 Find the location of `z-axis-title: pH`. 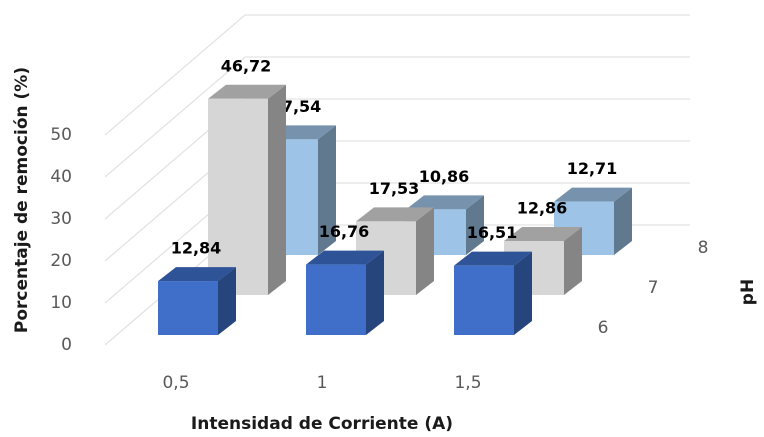

z-axis-title: pH is located at coordinates (748, 292).